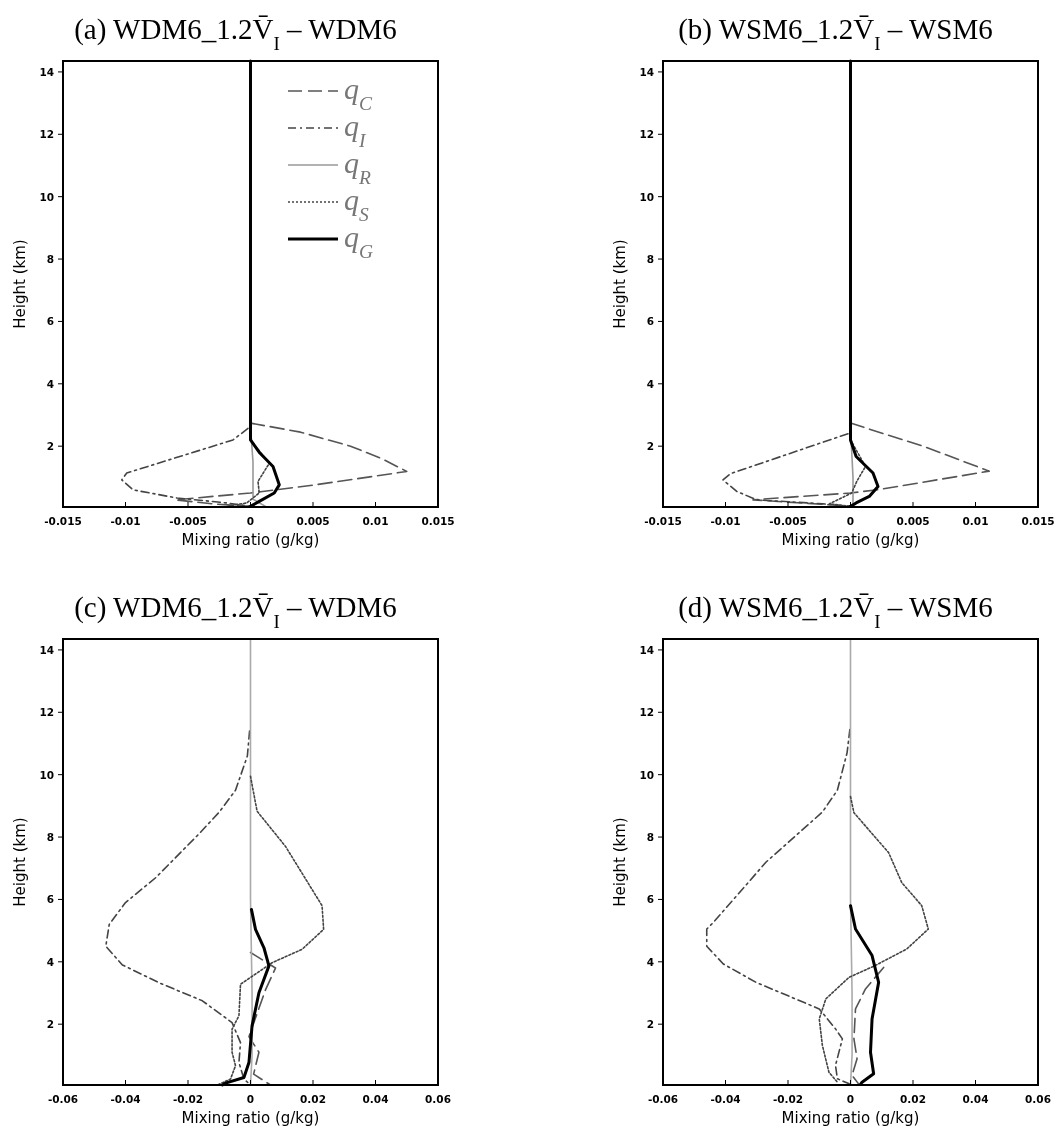 The image size is (1057, 1137). I want to click on chart-title: (d) WSM6_1.2V̄$_{I}$ – WSM6, so click(835, 611).